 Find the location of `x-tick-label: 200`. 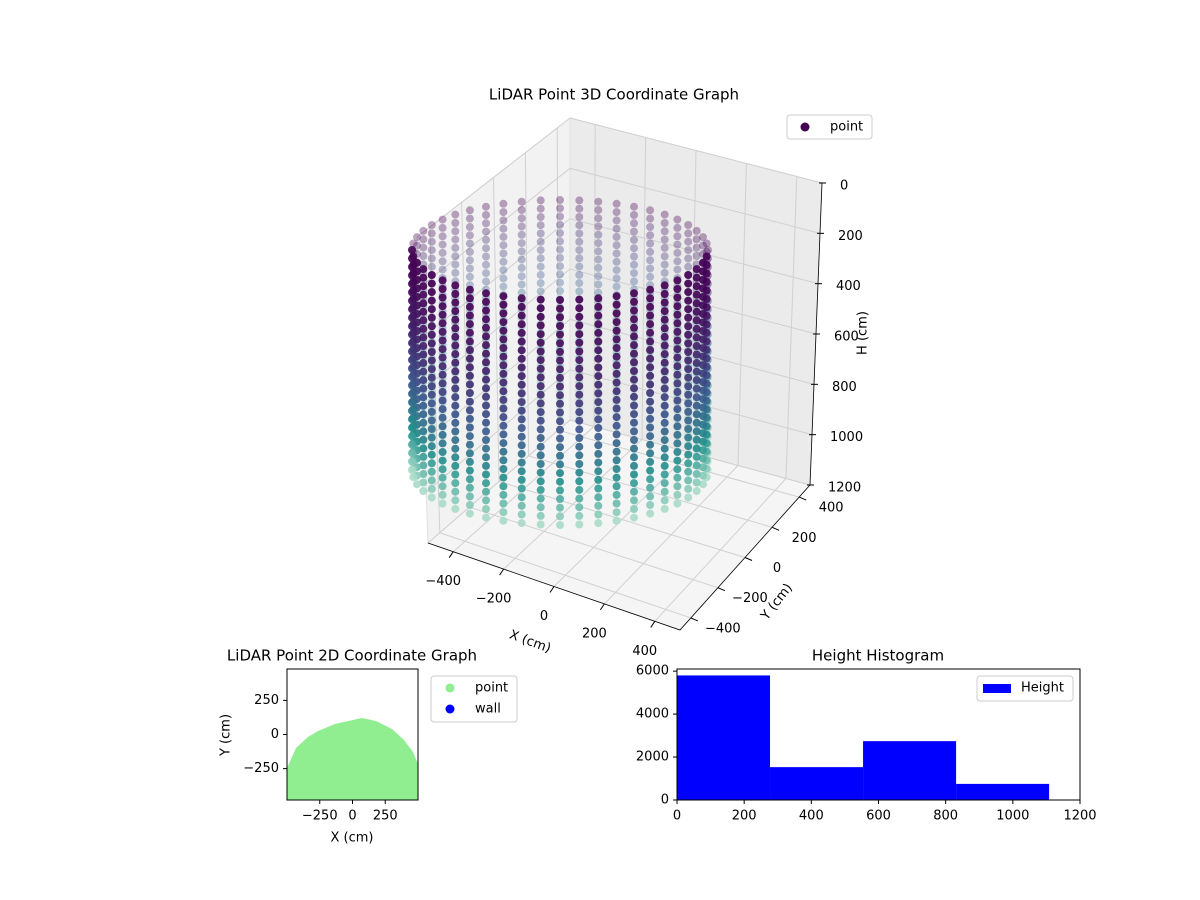

x-tick-label: 200 is located at coordinates (594, 633).